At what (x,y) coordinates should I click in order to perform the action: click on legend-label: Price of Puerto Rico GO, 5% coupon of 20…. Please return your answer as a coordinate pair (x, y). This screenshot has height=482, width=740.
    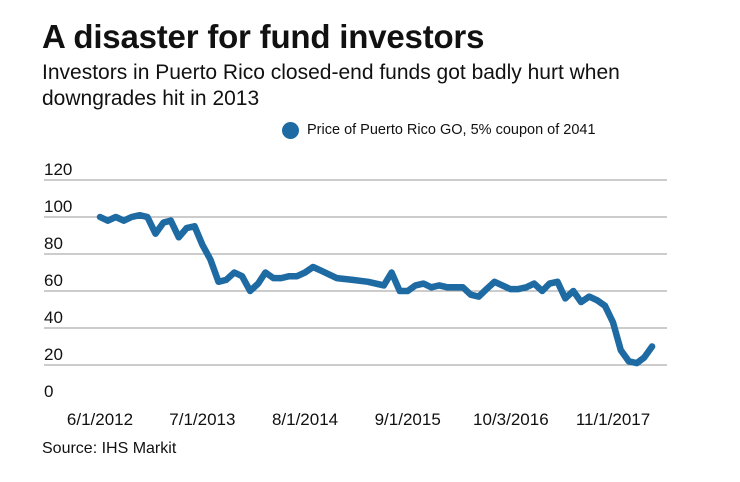
    Looking at the image, I should click on (451, 130).